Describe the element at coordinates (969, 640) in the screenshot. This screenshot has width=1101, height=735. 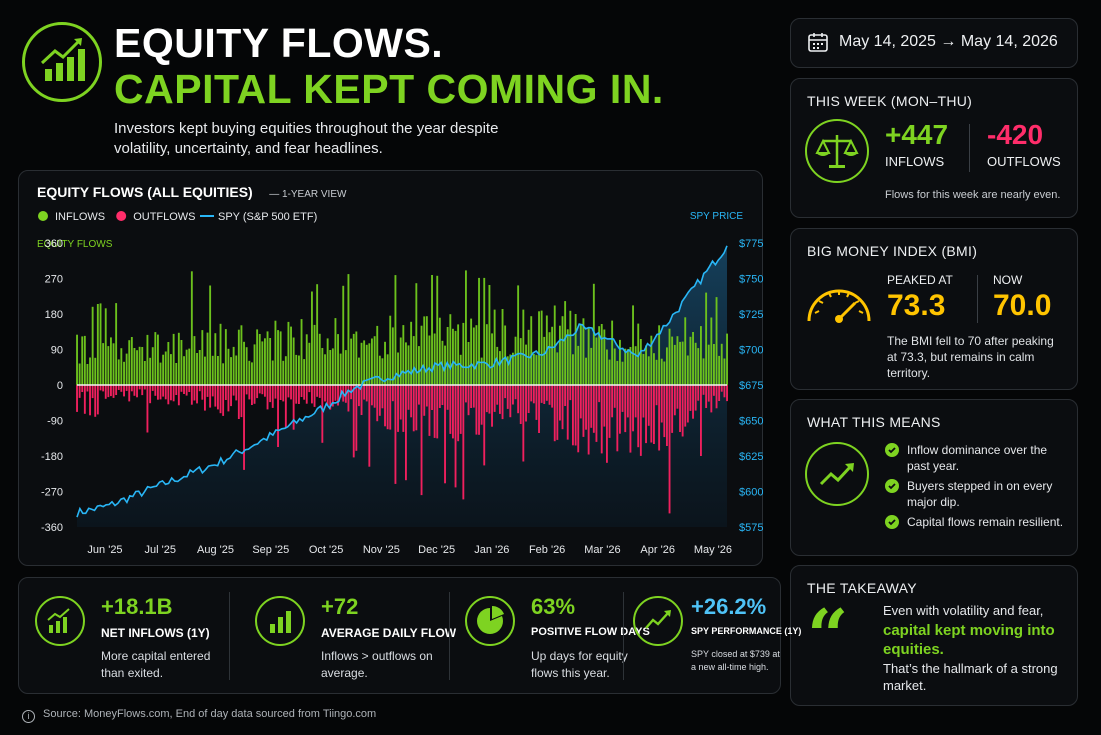
I see `takeaway-highlight: capital kept moving into equities.` at that location.